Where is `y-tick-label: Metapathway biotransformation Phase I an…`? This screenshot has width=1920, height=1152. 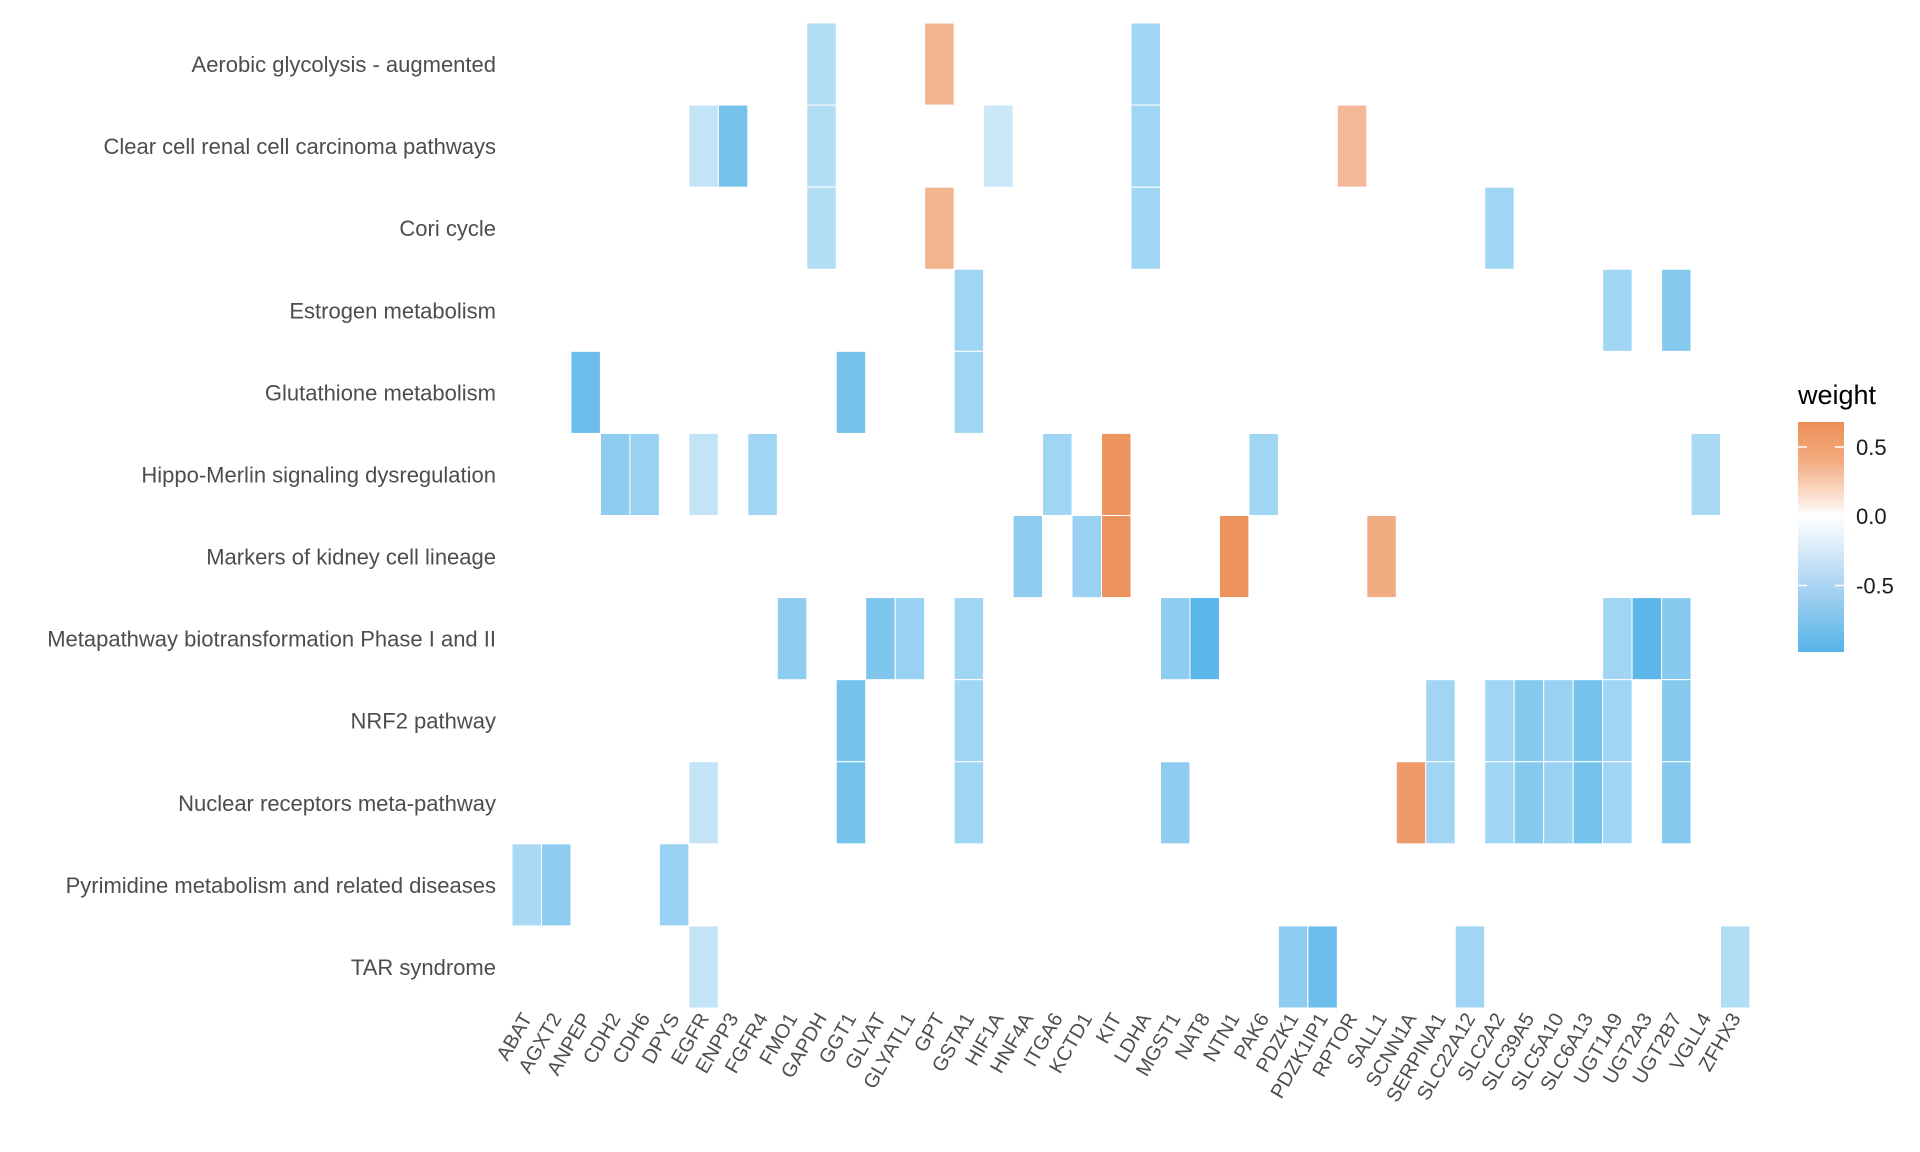 y-tick-label: Metapathway biotransformation Phase I an… is located at coordinates (271, 639).